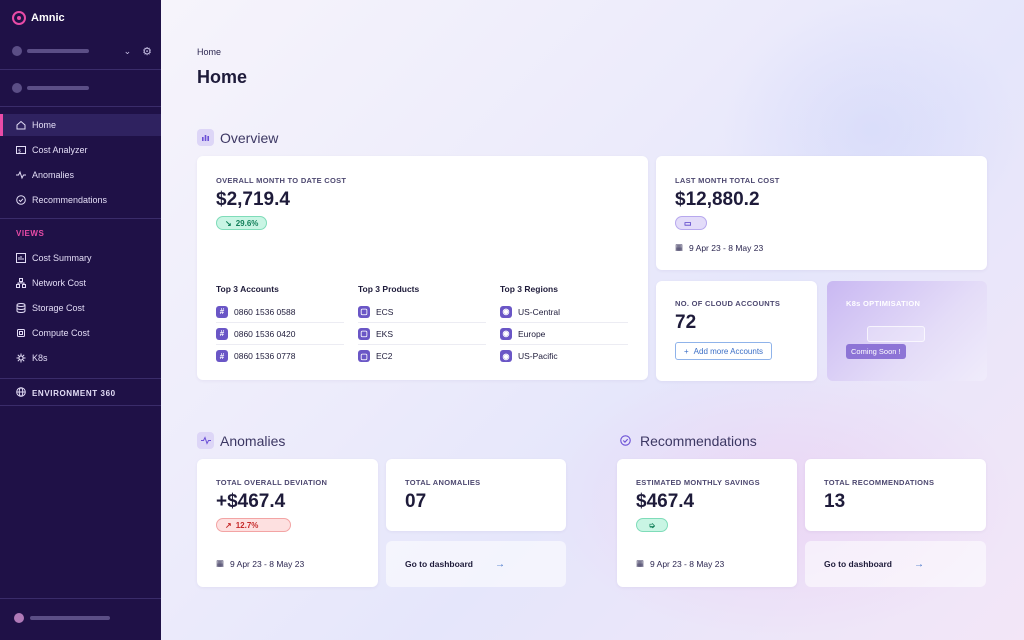  What do you see at coordinates (80, 358) in the screenshot?
I see `nav-item-k8s: K8s` at bounding box center [80, 358].